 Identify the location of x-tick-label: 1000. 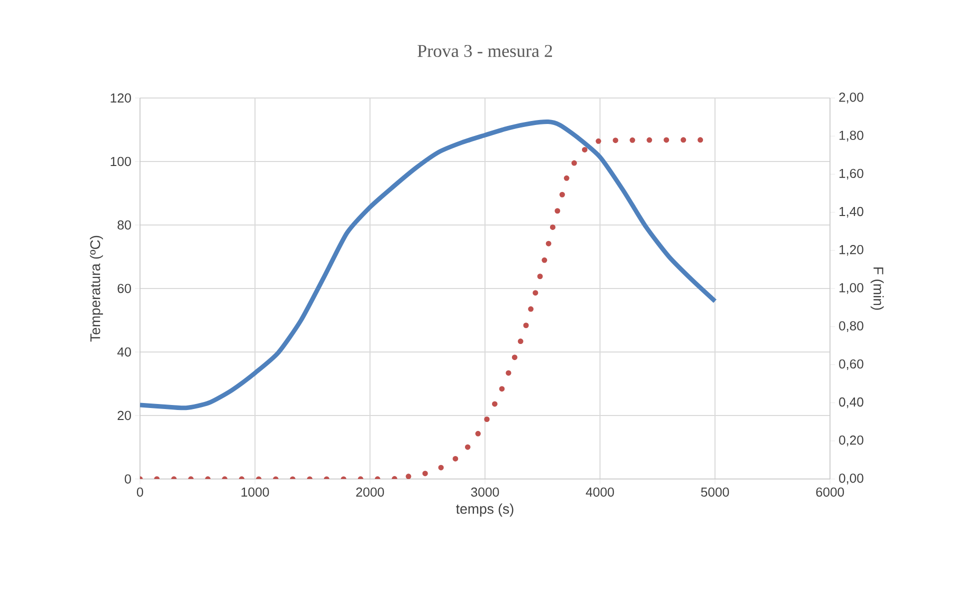
(255, 492).